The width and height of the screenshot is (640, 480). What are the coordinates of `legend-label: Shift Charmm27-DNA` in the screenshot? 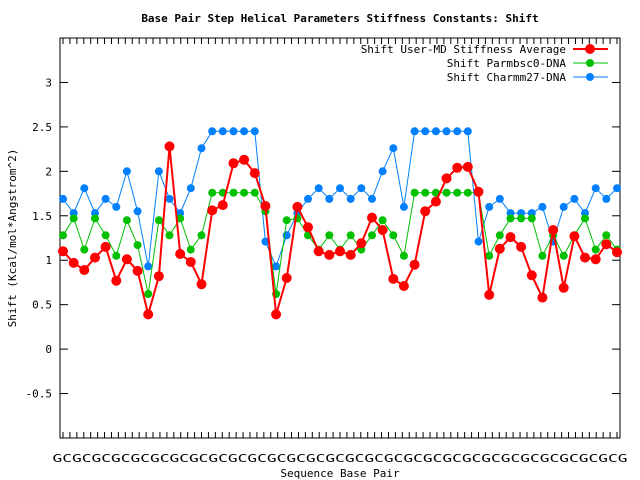 It's located at (507, 77).